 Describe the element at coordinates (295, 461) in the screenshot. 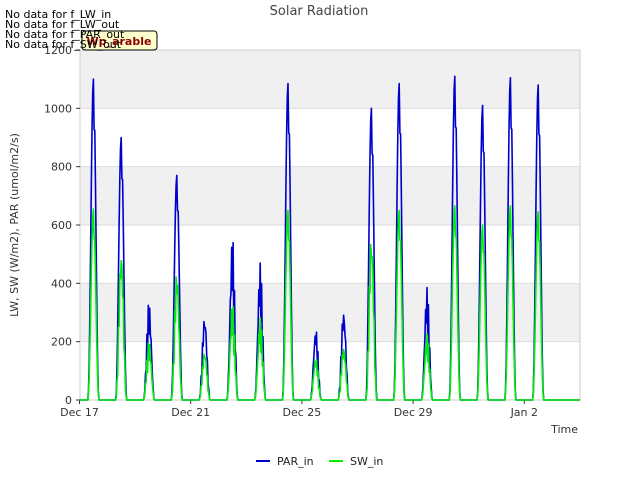

I see `legend-par-in-label: PAR_in` at that location.